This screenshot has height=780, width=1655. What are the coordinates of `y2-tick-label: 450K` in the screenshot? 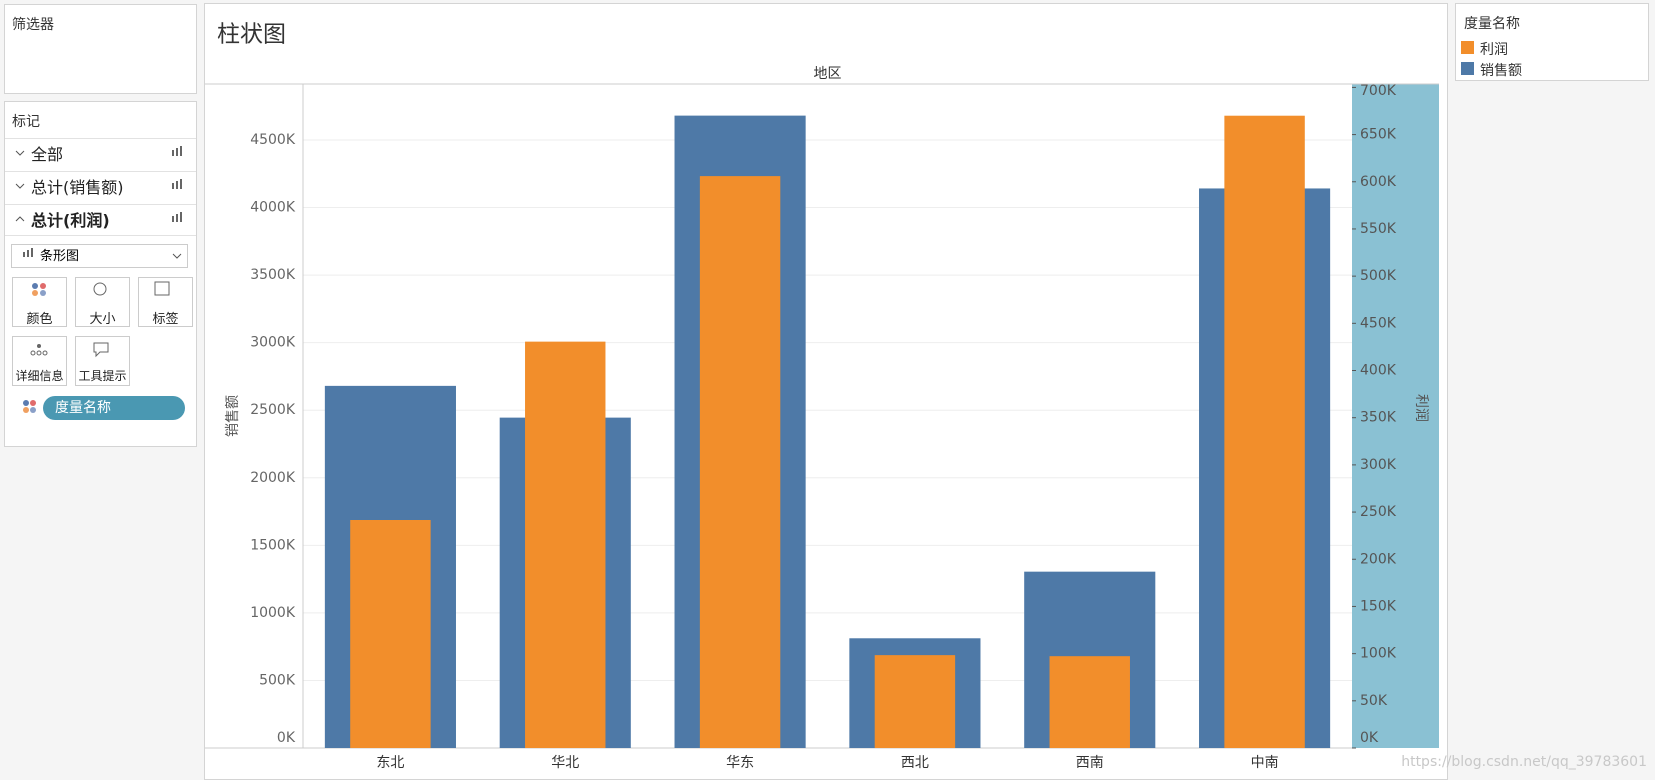 It's located at (1378, 323).